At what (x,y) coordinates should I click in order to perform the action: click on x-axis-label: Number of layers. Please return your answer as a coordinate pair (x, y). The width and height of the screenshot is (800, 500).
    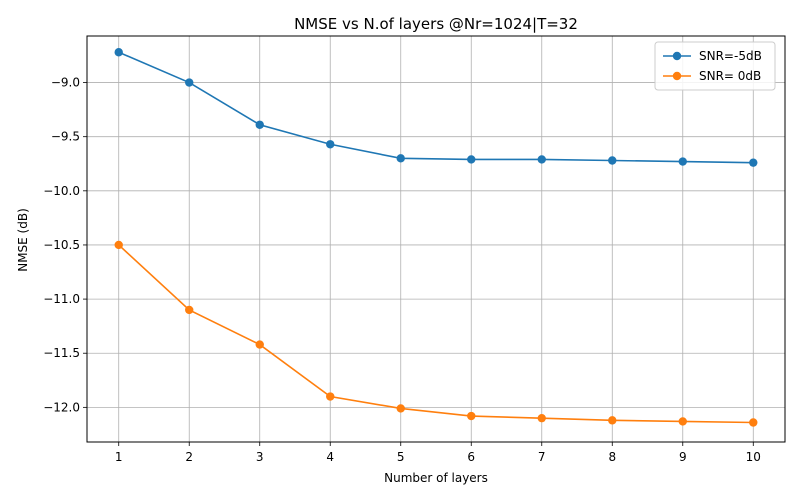
    Looking at the image, I should click on (436, 478).